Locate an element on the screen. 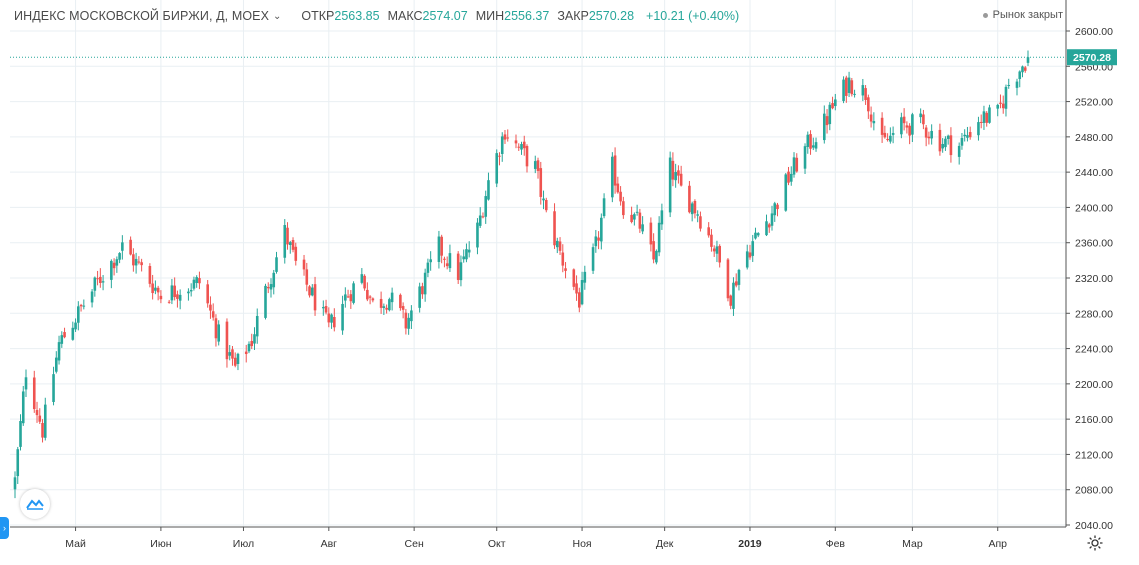 Image resolution: width=1139 pixels, height=565 pixels. panel-toggle-handle: › is located at coordinates (4, 528).